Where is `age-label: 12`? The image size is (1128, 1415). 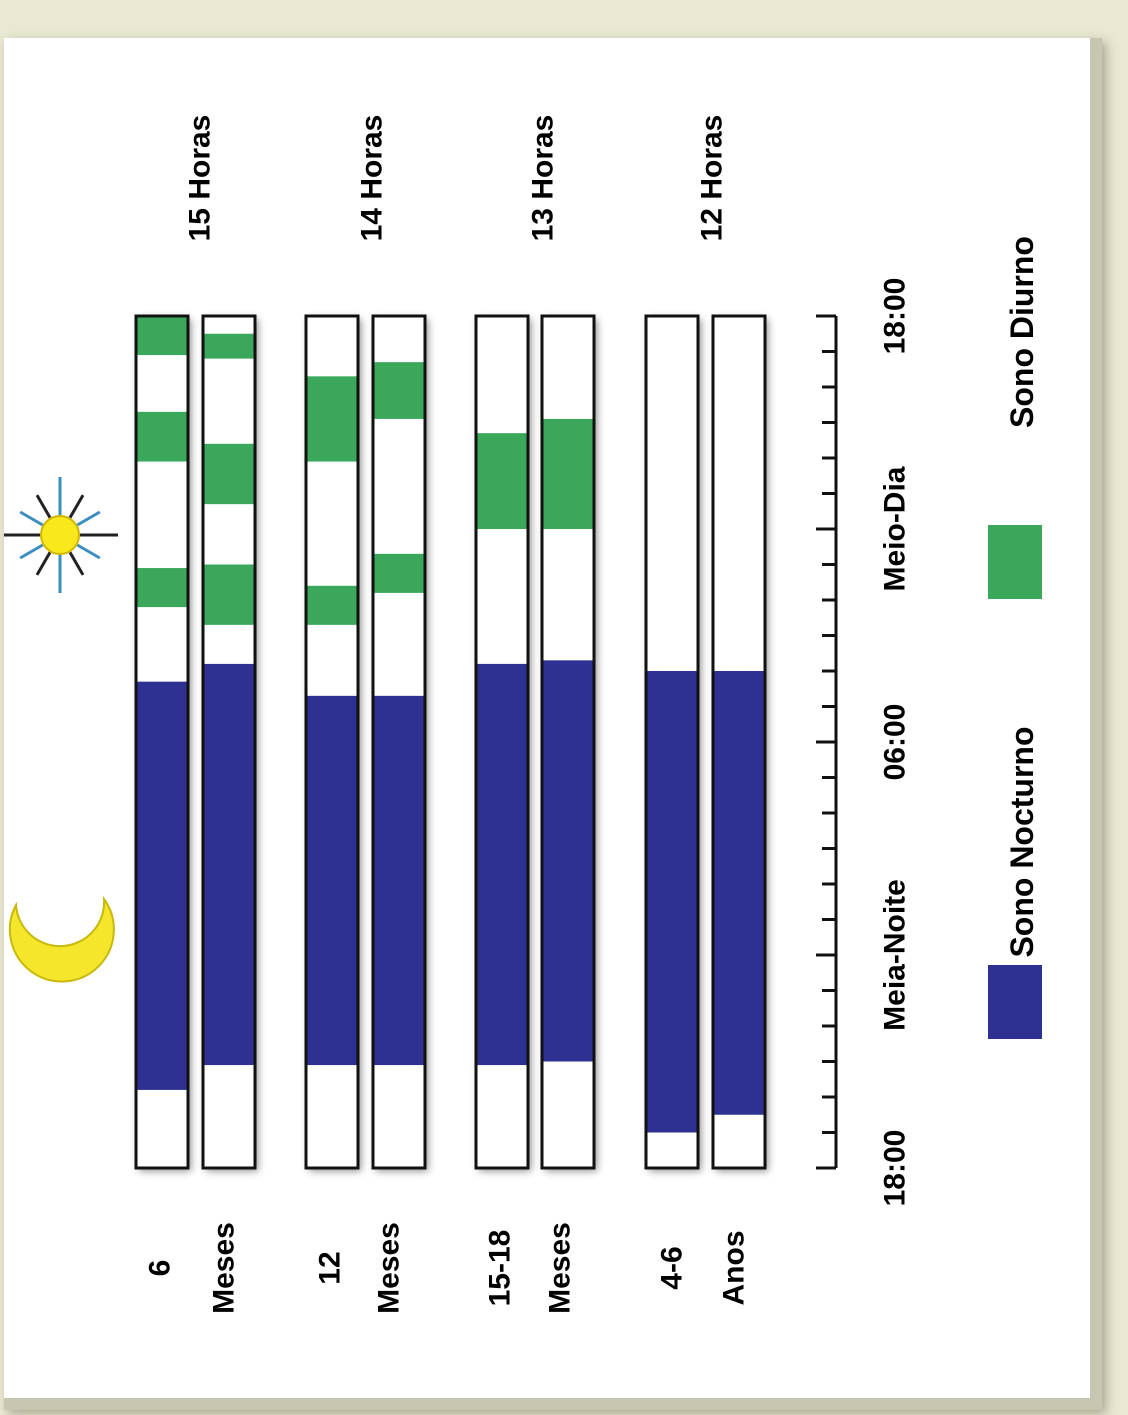
age-label: 12 is located at coordinates (330, 1267).